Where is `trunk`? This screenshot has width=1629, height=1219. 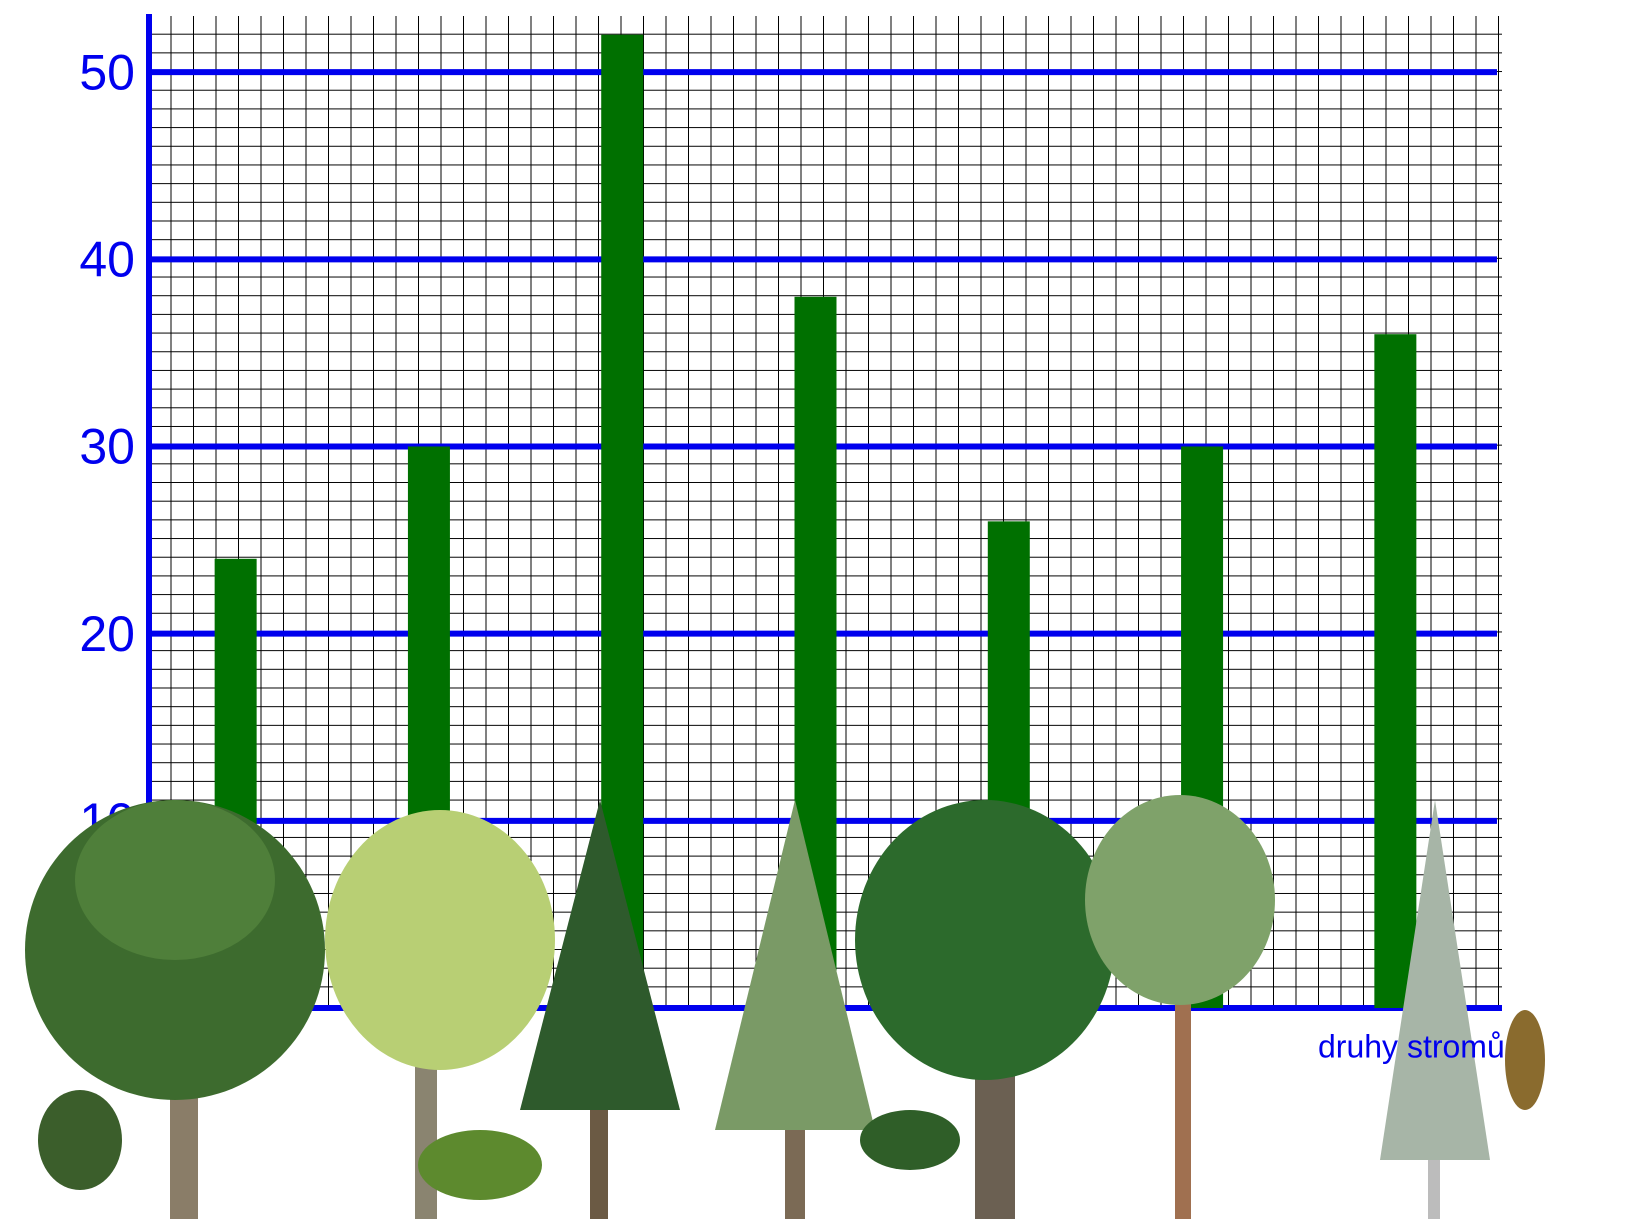
trunk is located at coordinates (1183, 1099).